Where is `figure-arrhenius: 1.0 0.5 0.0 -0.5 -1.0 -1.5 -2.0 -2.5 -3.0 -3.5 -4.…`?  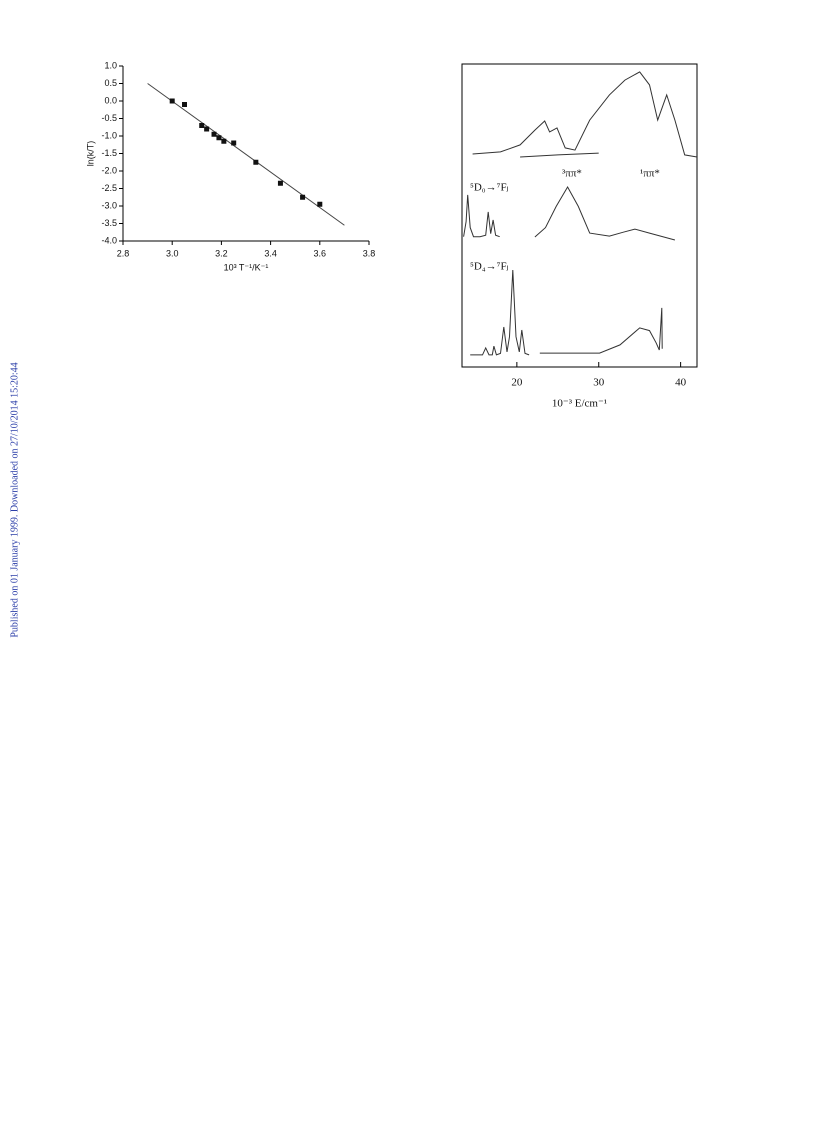
figure-arrhenius: 1.0 0.5 0.0 -0.5 -1.0 -1.5 -2.0 -2.5 -3.0 -3.5 -4.… is located at coordinates (230, 166).